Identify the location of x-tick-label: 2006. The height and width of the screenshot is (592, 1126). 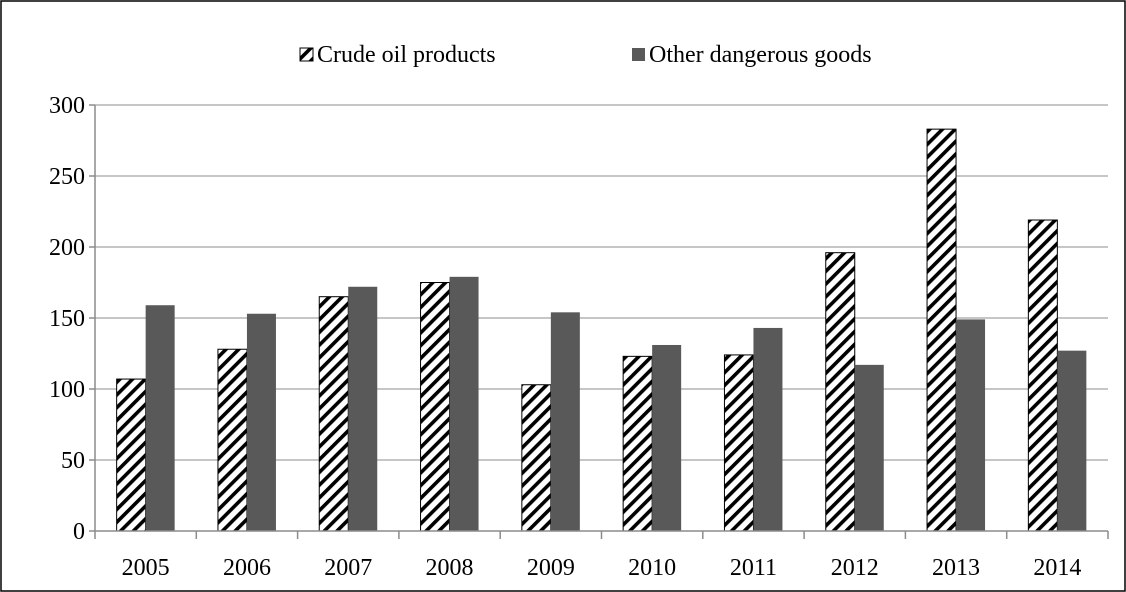
(247, 568).